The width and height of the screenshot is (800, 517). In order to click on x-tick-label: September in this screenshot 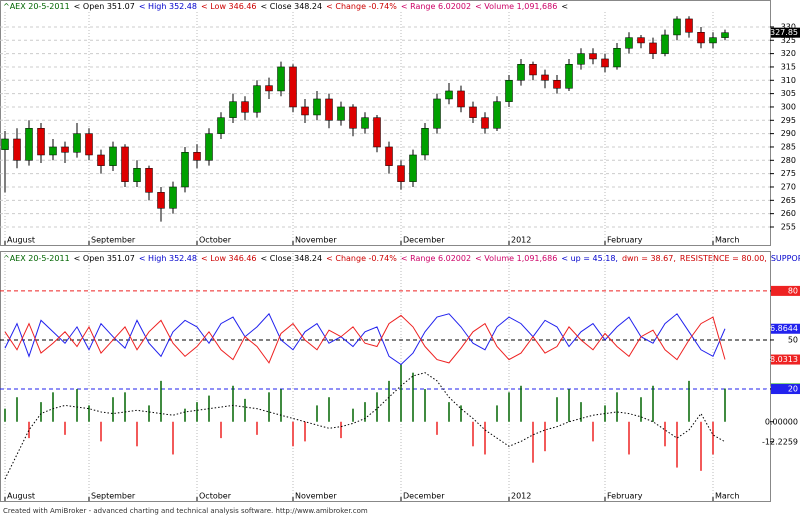, I will do `click(113, 240)`.